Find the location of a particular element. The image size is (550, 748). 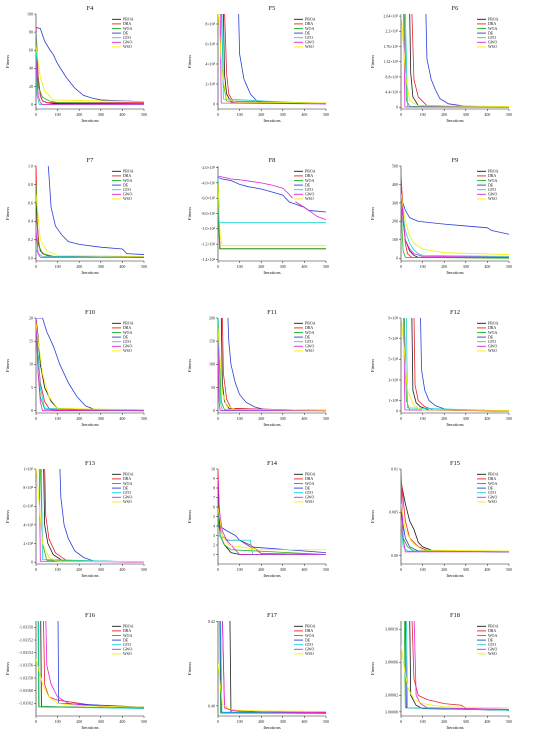

y-tick-label: 9×10⁸ is located at coordinates (393, 317).